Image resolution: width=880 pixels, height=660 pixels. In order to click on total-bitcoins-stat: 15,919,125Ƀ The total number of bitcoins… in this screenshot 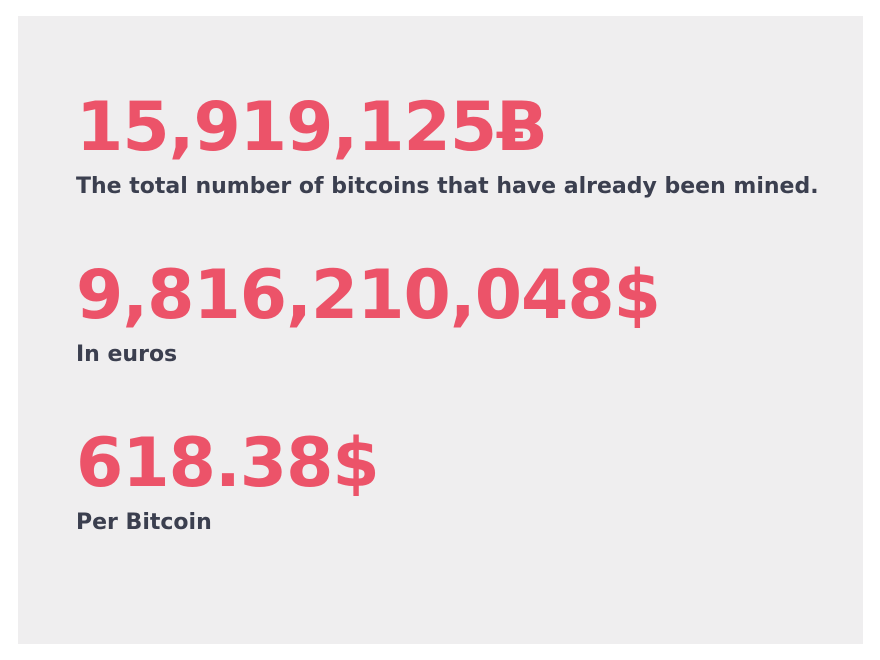, I will do `click(456, 144)`.